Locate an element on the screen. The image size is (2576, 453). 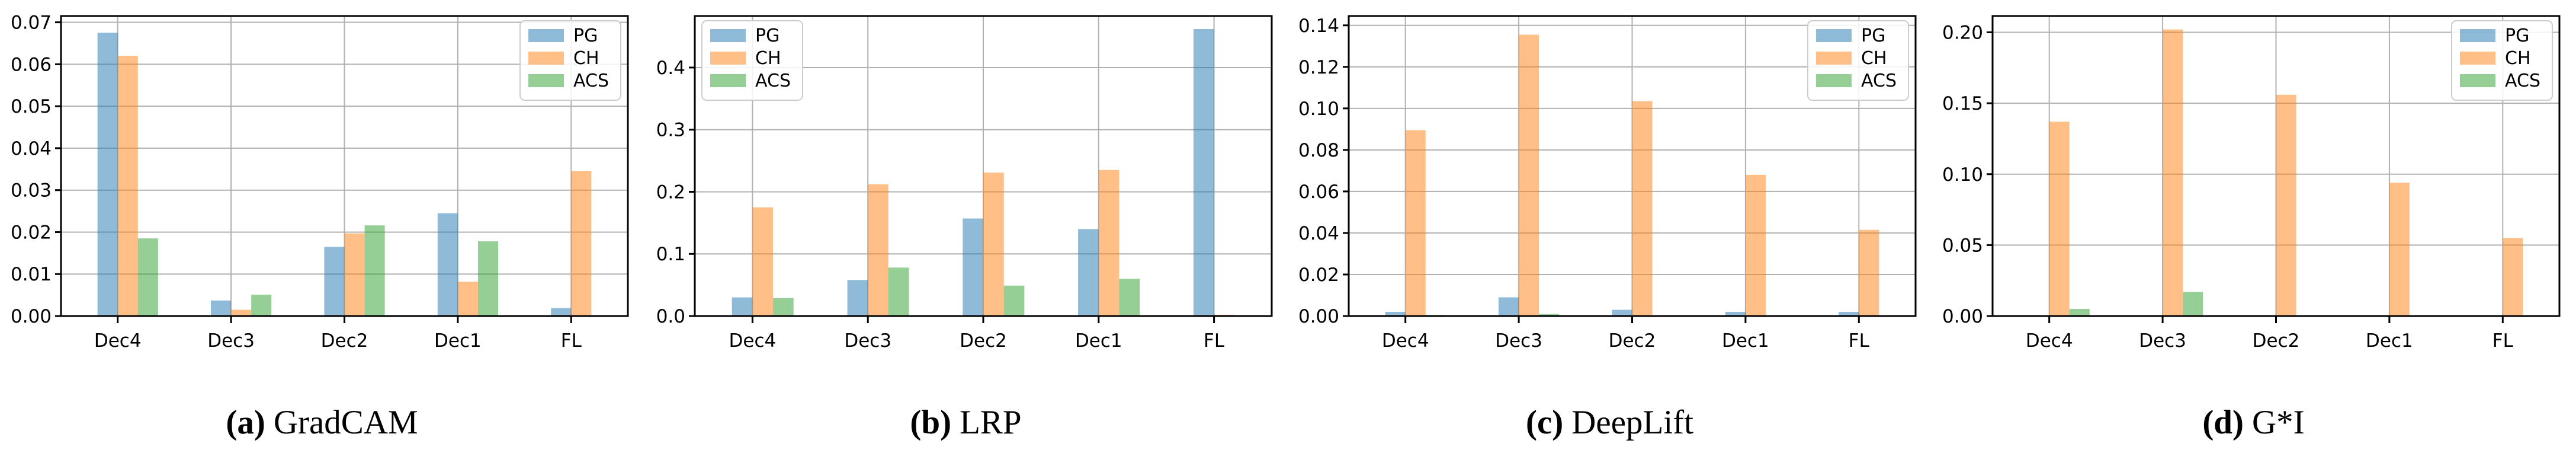
y-tick-label: 0.03 is located at coordinates (32, 191).